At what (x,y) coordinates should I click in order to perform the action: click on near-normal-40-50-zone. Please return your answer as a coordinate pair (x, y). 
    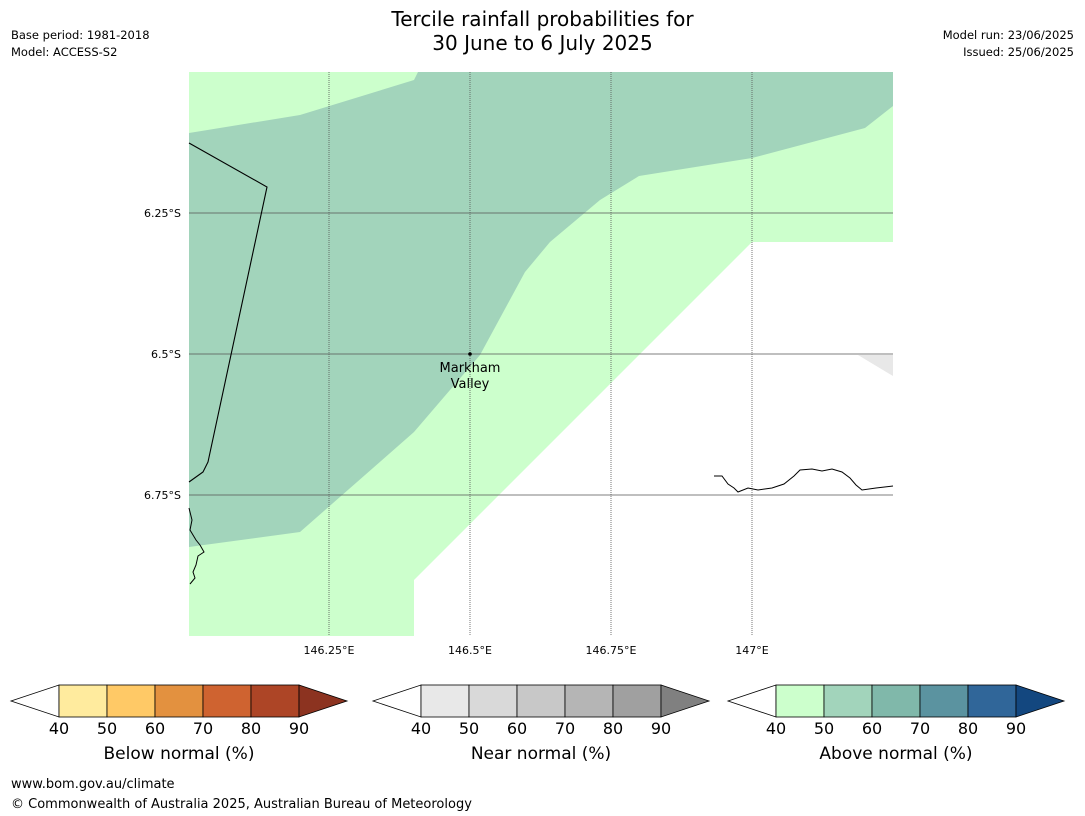
    Looking at the image, I should click on (875, 365).